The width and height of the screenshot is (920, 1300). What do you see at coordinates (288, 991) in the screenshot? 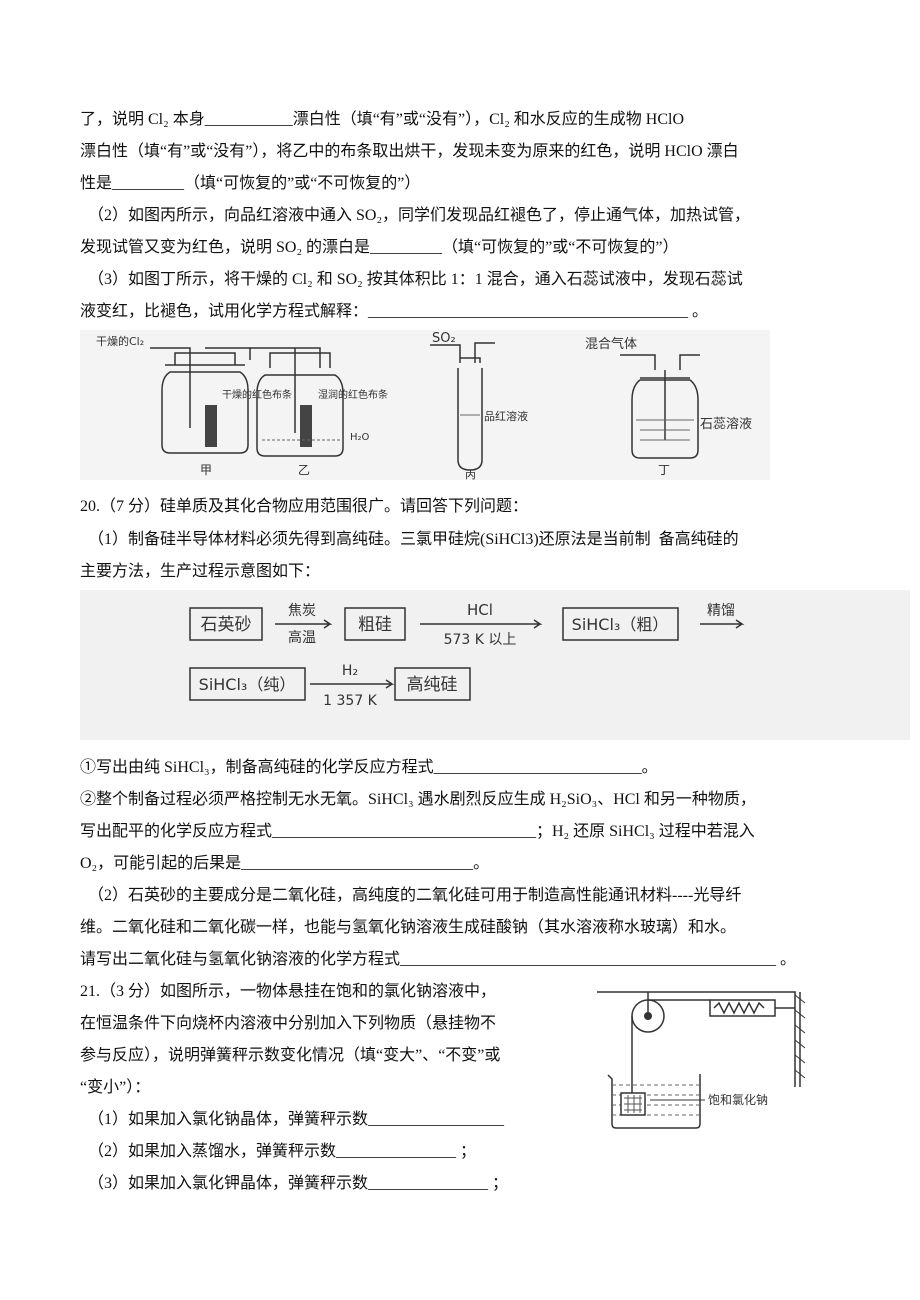
I see `text-line: 21.（3 分）如图所示，一物体悬挂在饱和的氯化钠溶液中，` at bounding box center [288, 991].